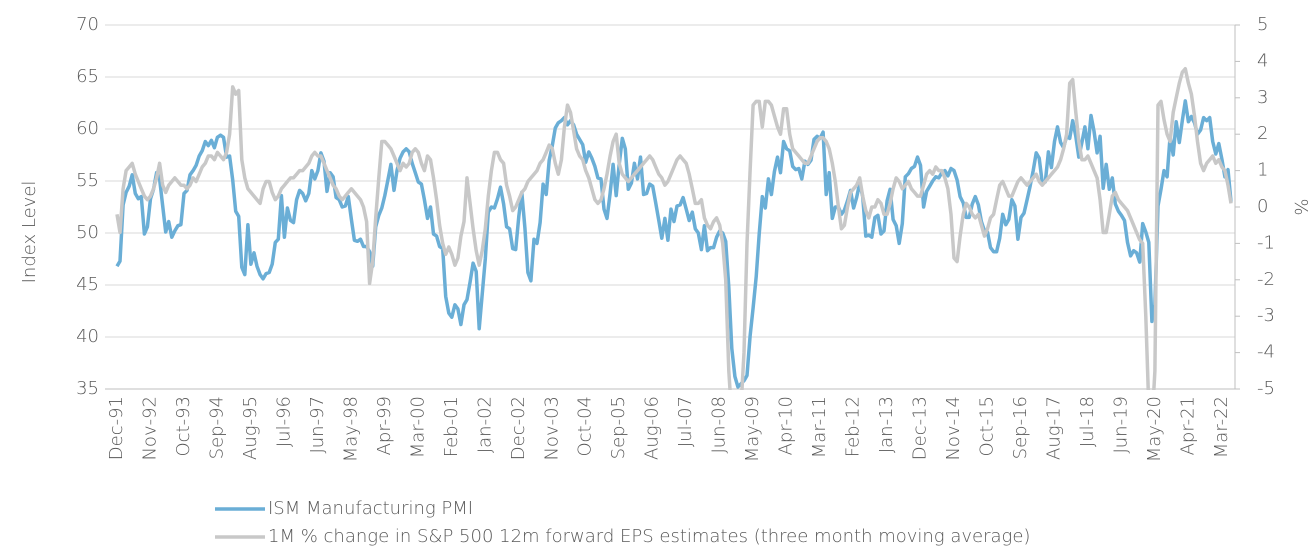 The image size is (1313, 547). I want to click on y2-tick-label: 0, so click(1262, 206).